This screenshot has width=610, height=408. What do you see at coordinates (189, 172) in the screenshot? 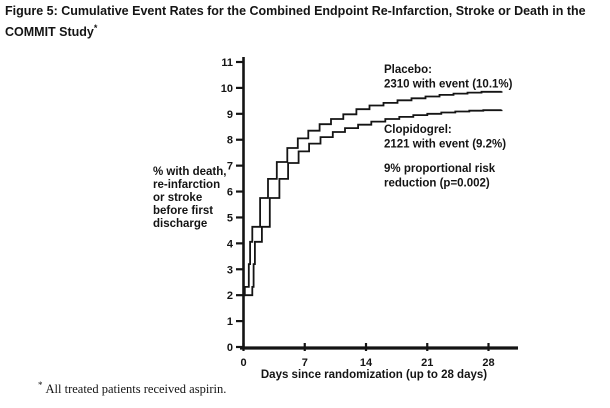
I see `y-axis-label-line: % with death,` at bounding box center [189, 172].